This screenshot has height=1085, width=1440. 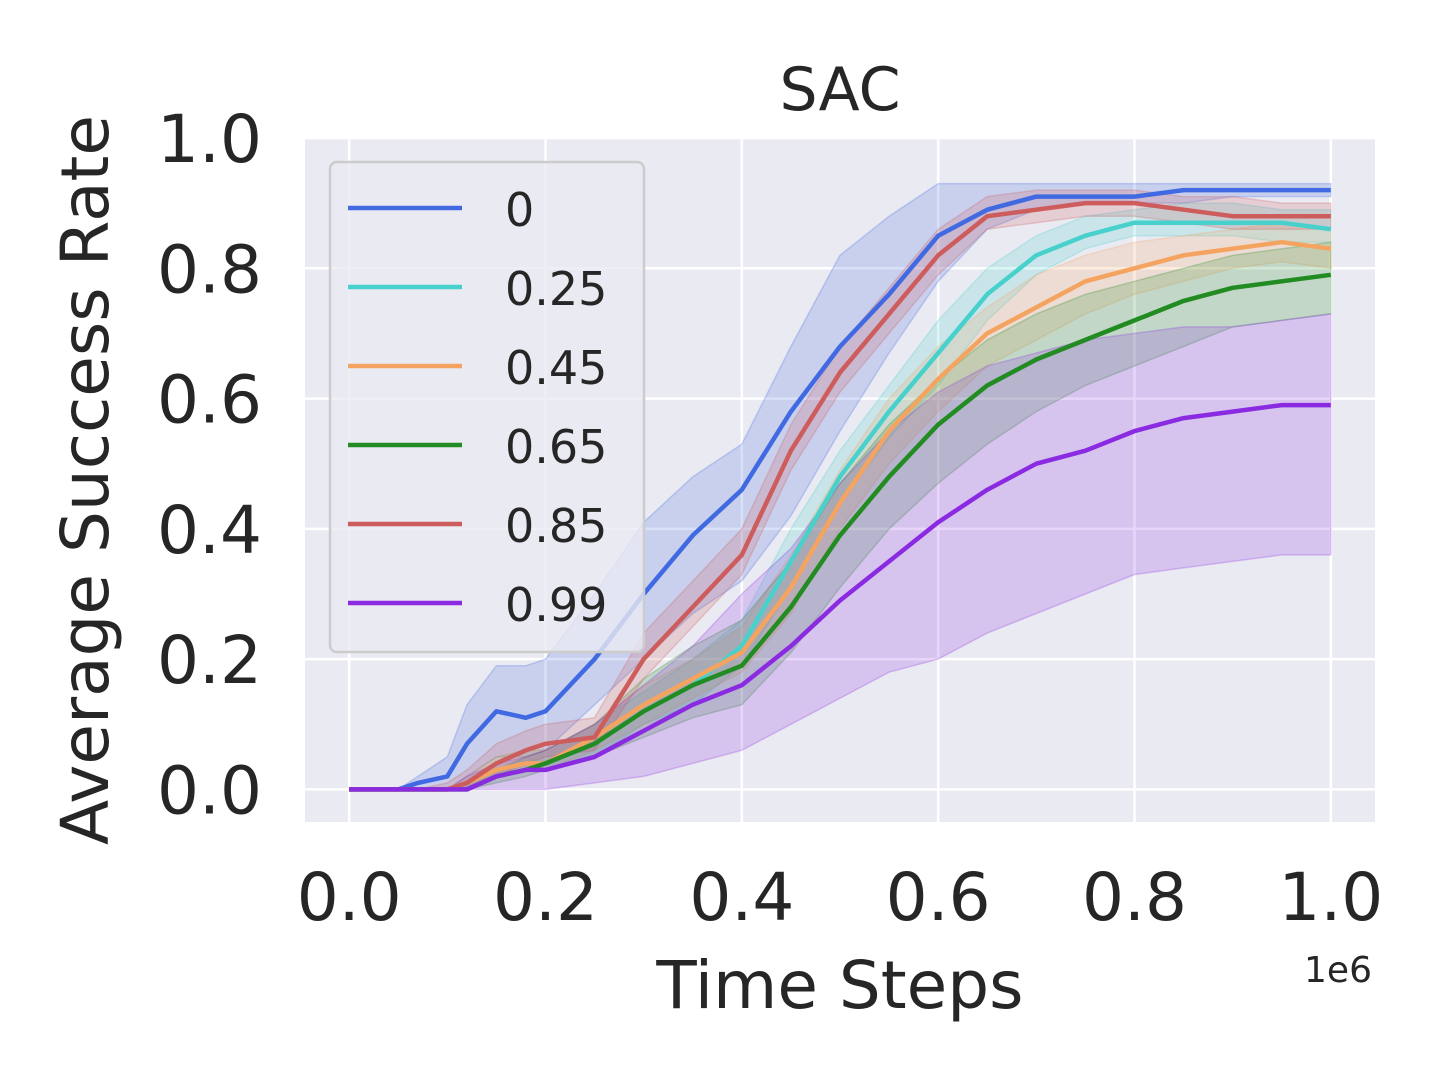 I want to click on legend-label-0-65: 0.65, so click(x=556, y=447).